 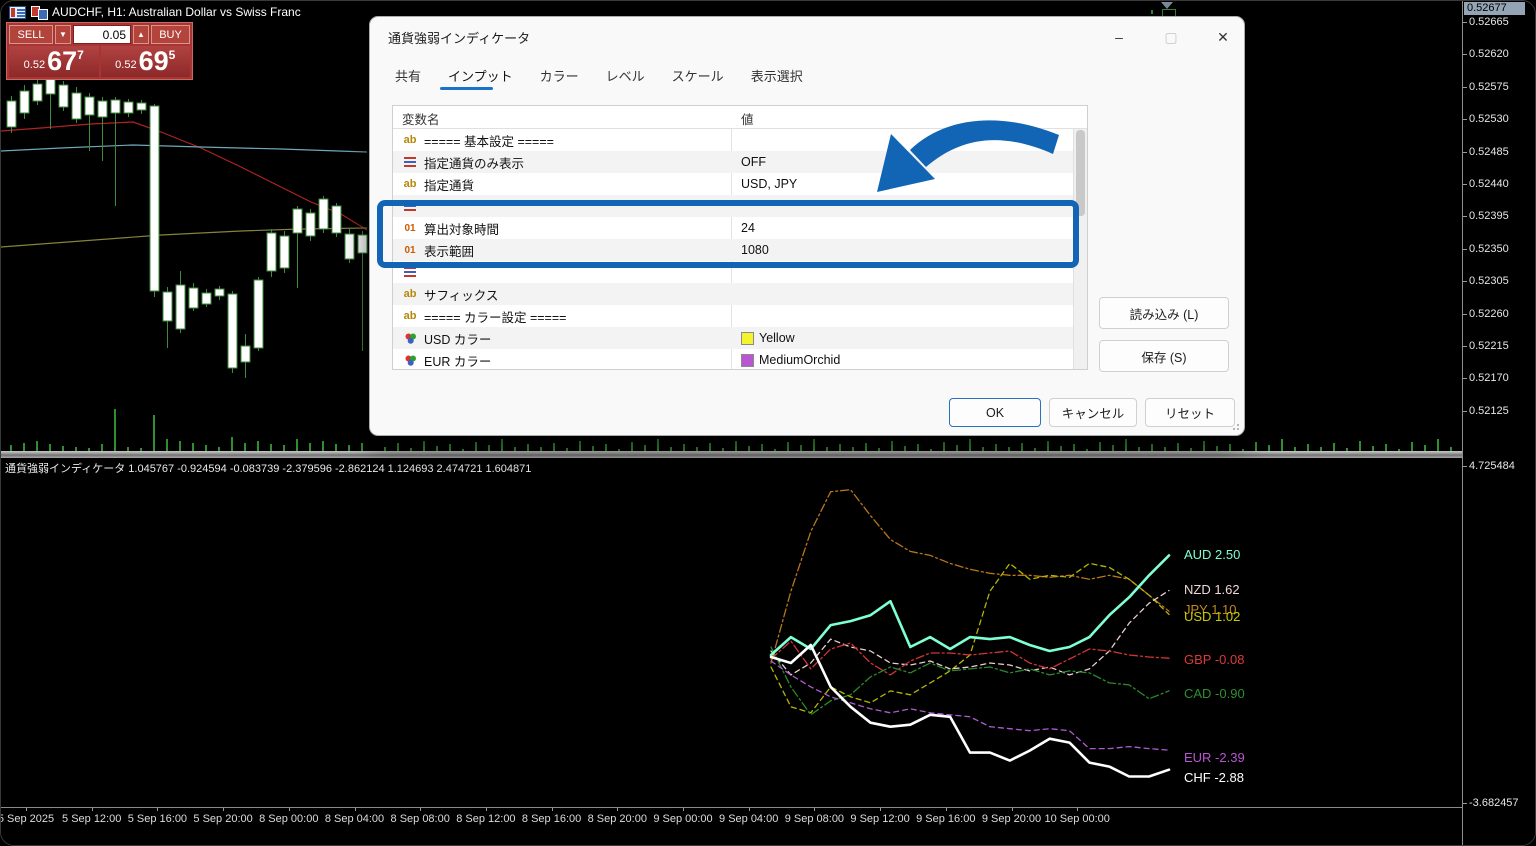 What do you see at coordinates (740, 228) in the screenshot?
I see `table-row: 01 算出対象時間 24` at bounding box center [740, 228].